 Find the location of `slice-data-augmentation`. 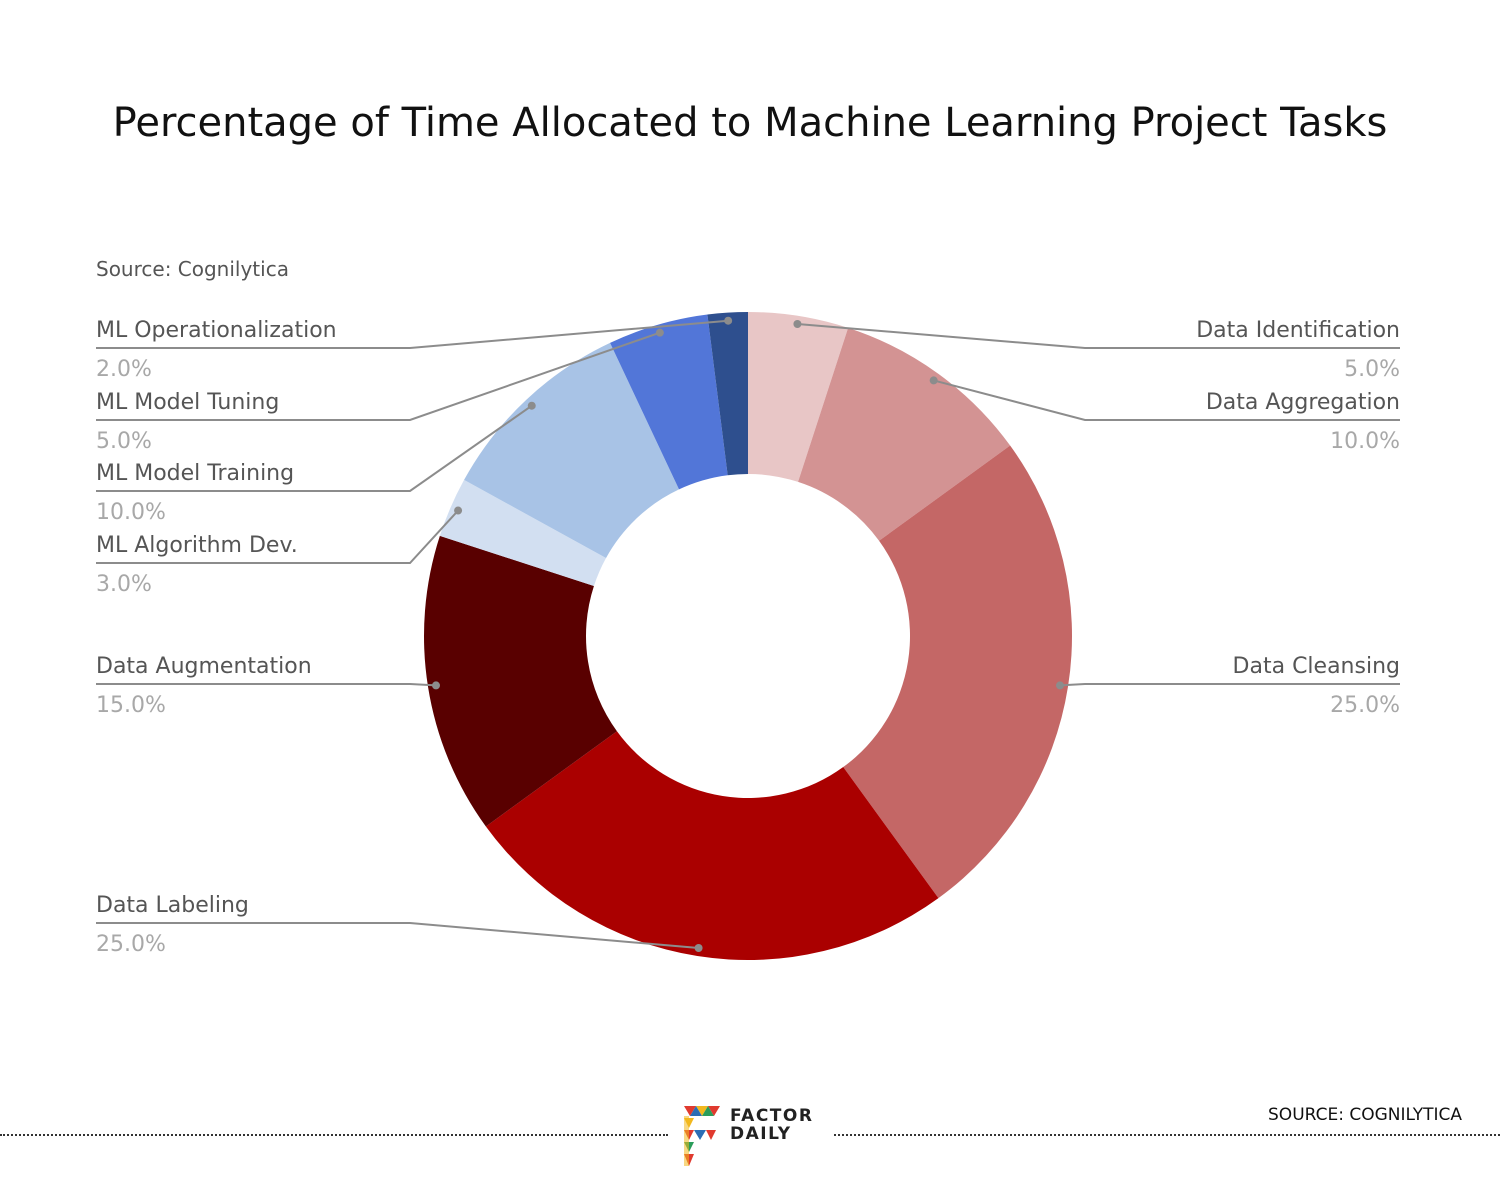

slice-data-augmentation is located at coordinates (520, 681).